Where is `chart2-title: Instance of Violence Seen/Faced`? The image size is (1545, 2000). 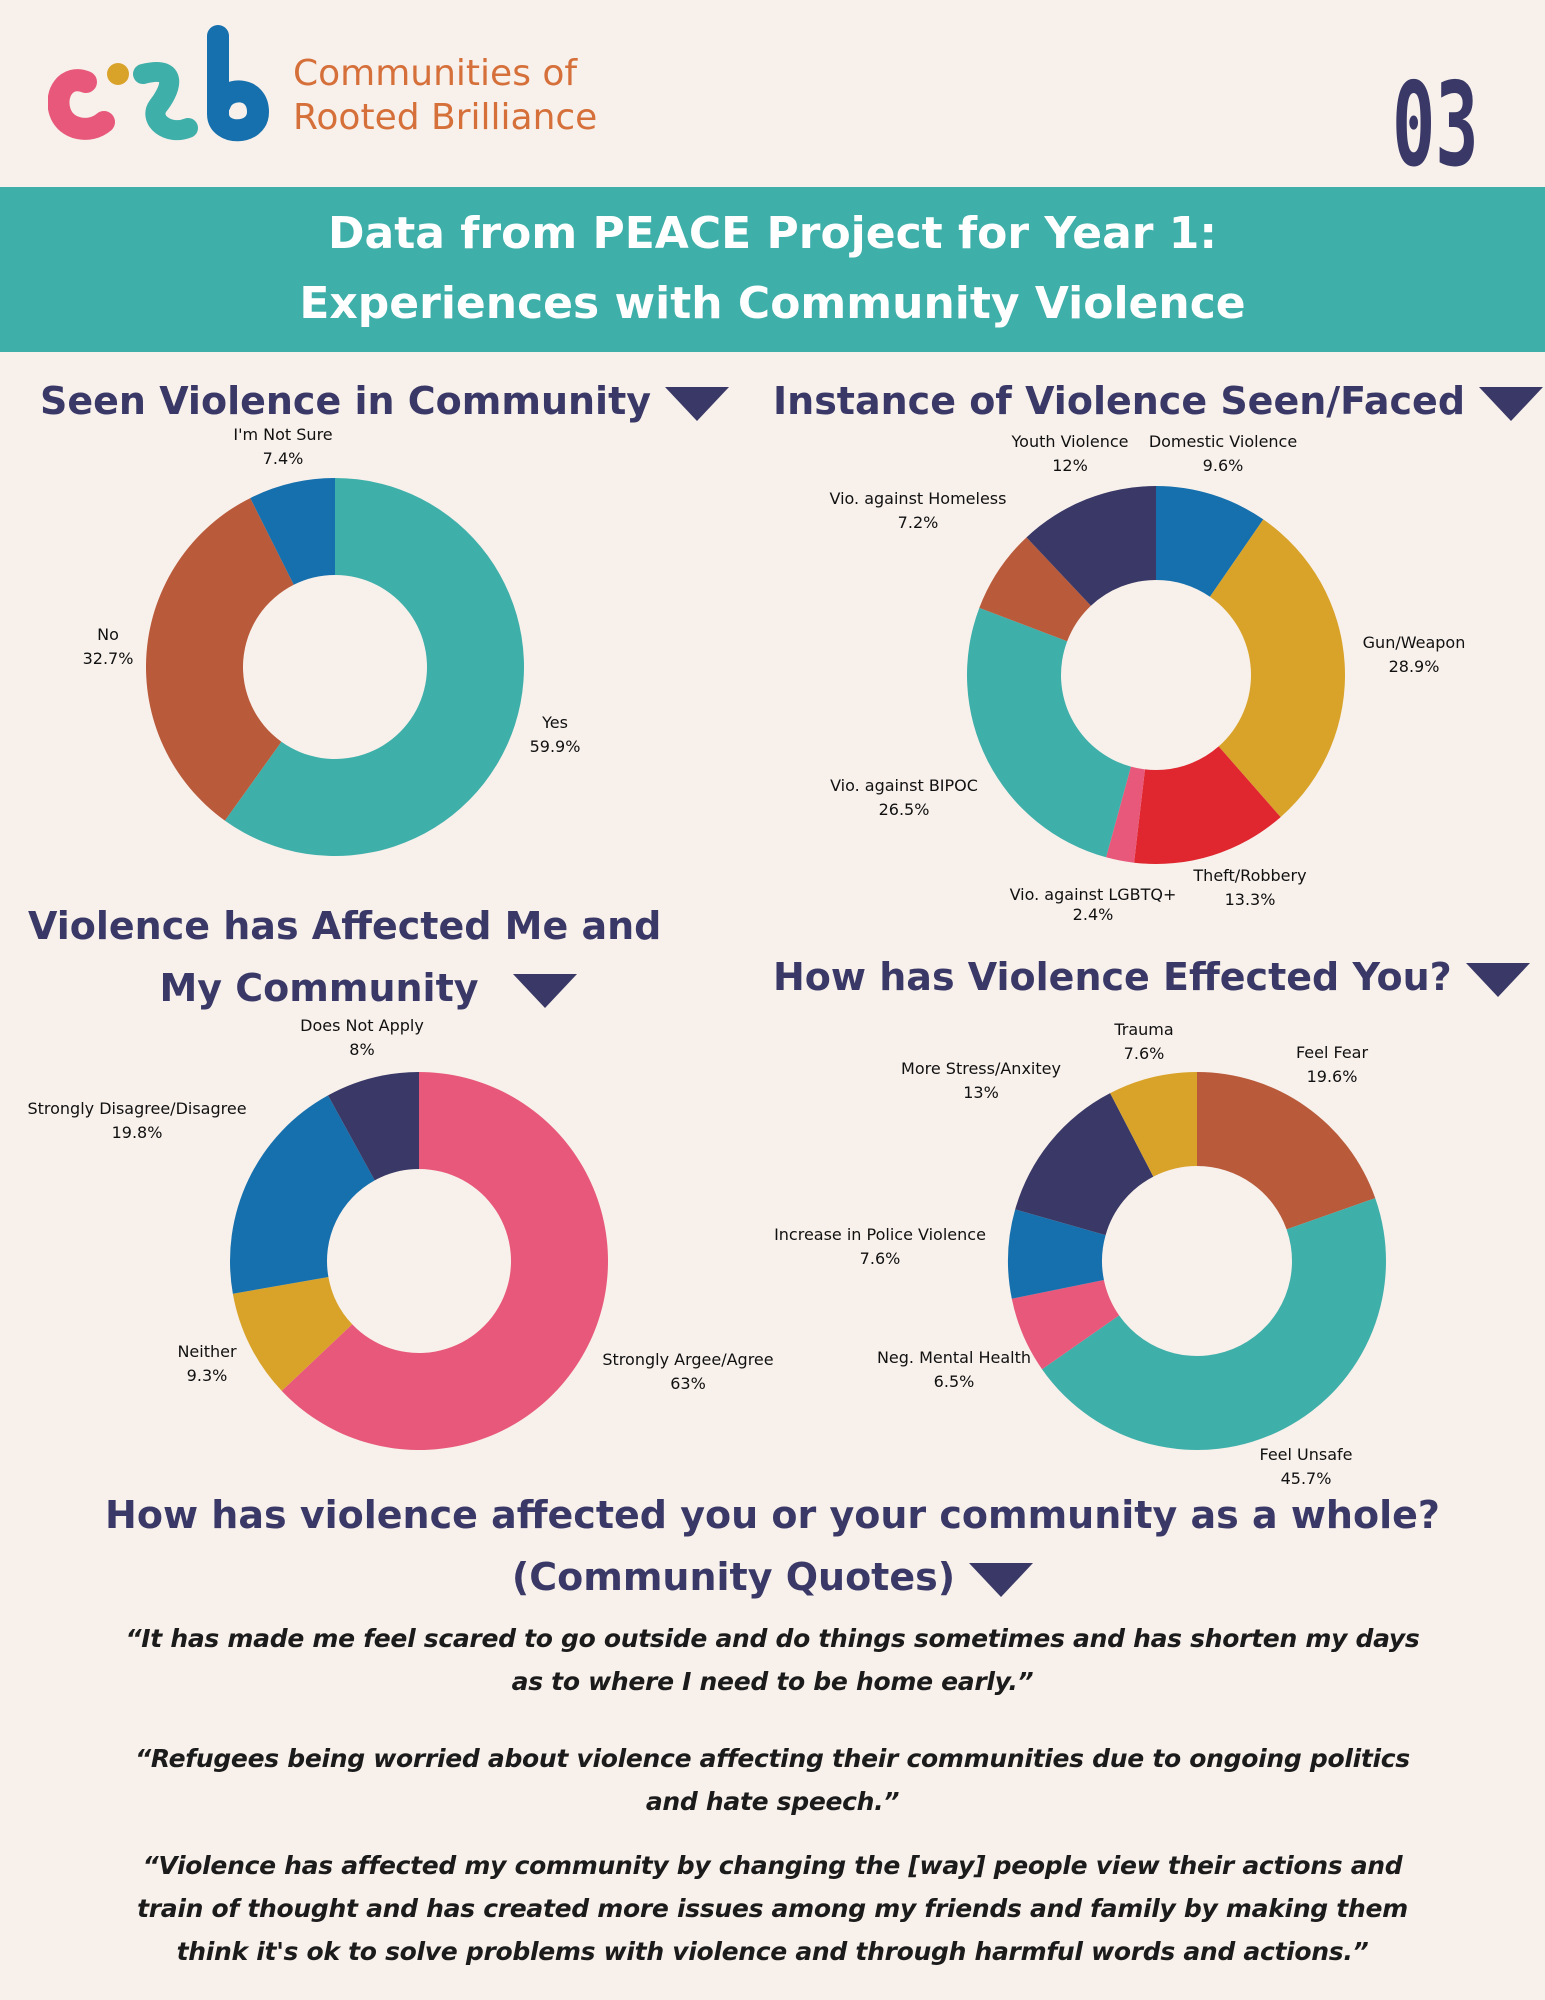 chart2-title: Instance of Violence Seen/Faced is located at coordinates (1158, 401).